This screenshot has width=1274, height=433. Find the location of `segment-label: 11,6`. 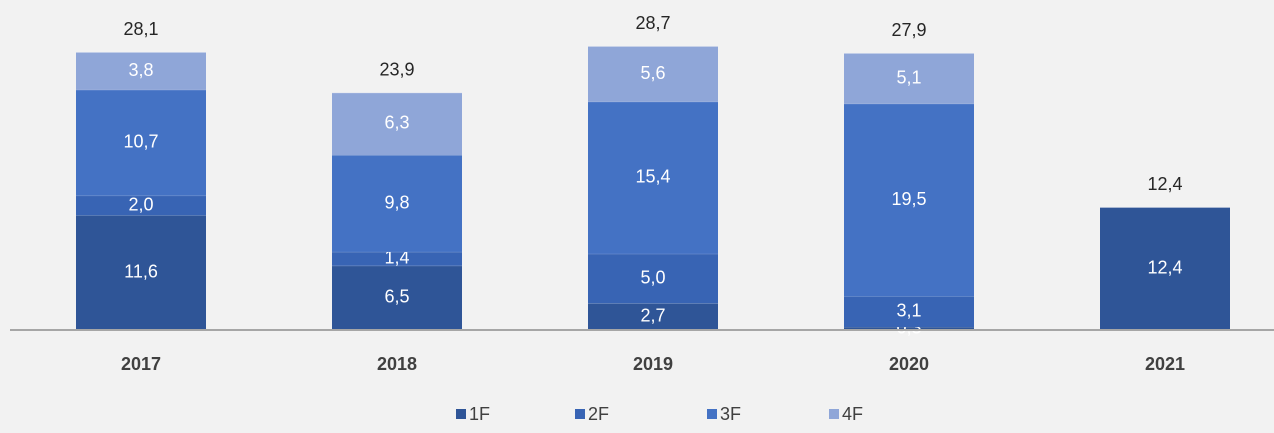

segment-label: 11,6 is located at coordinates (141, 271).